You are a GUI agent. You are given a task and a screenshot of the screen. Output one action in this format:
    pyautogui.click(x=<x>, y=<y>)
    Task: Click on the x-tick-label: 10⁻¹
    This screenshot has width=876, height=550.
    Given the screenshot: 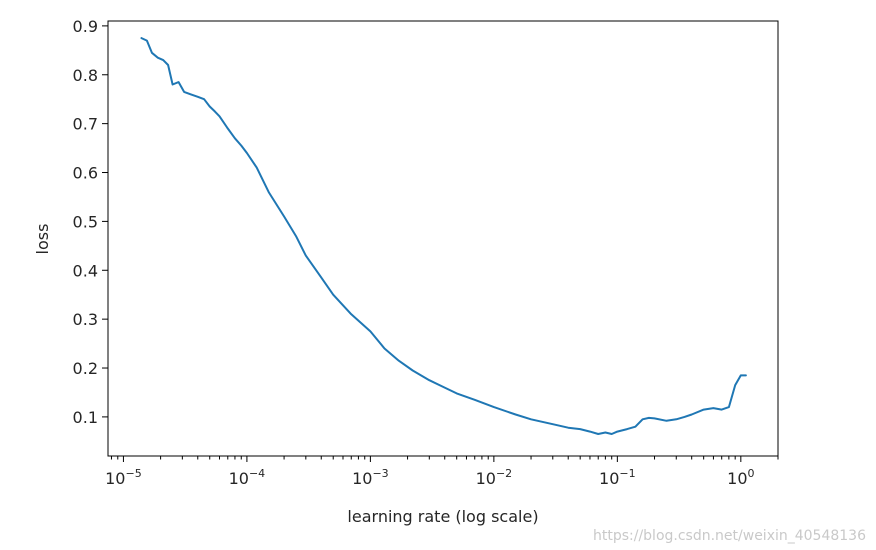 What is the action you would take?
    pyautogui.click(x=617, y=477)
    